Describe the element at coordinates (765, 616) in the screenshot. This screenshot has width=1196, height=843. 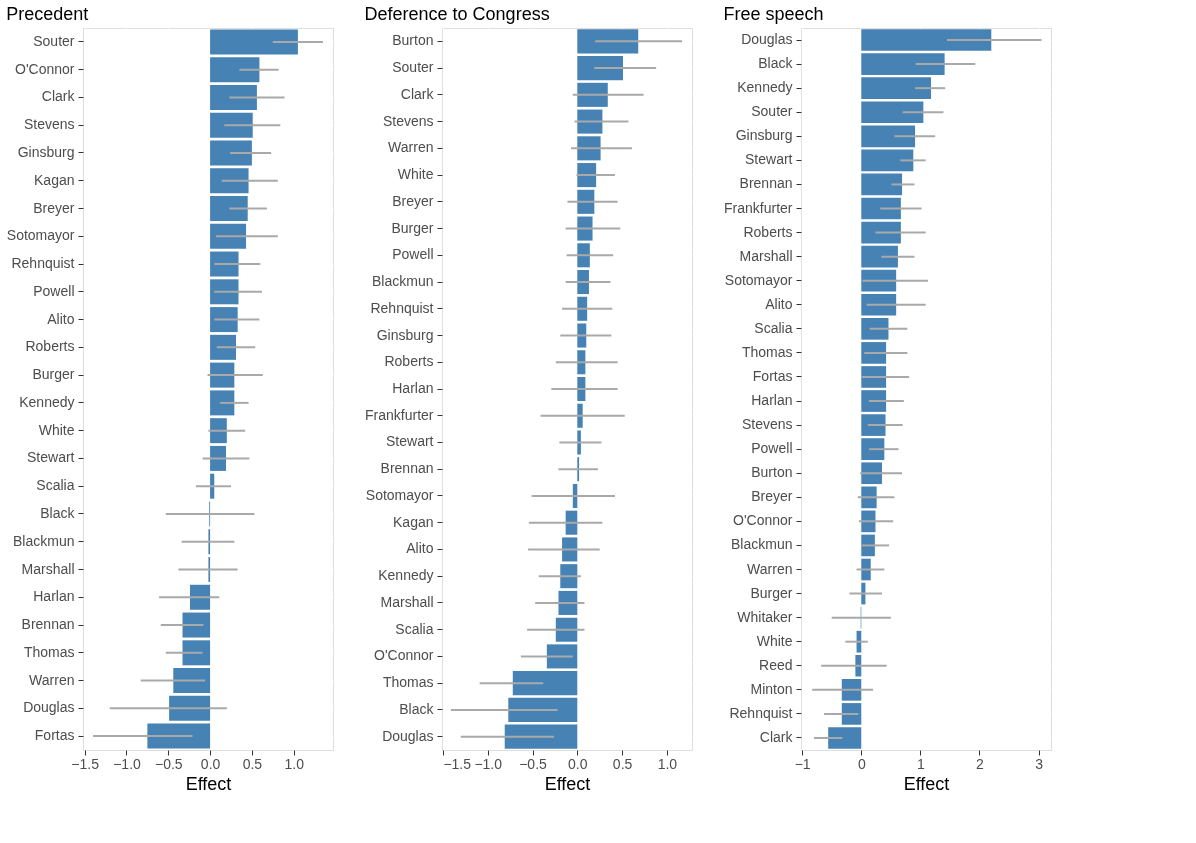
I see `y-tick-label: Whitaker` at that location.